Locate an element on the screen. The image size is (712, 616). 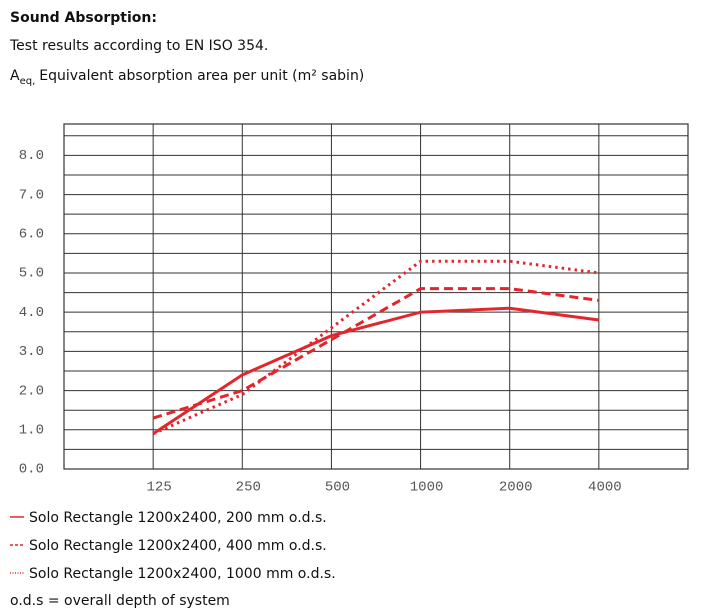
y-tick-label: 5.0 is located at coordinates (31, 274).